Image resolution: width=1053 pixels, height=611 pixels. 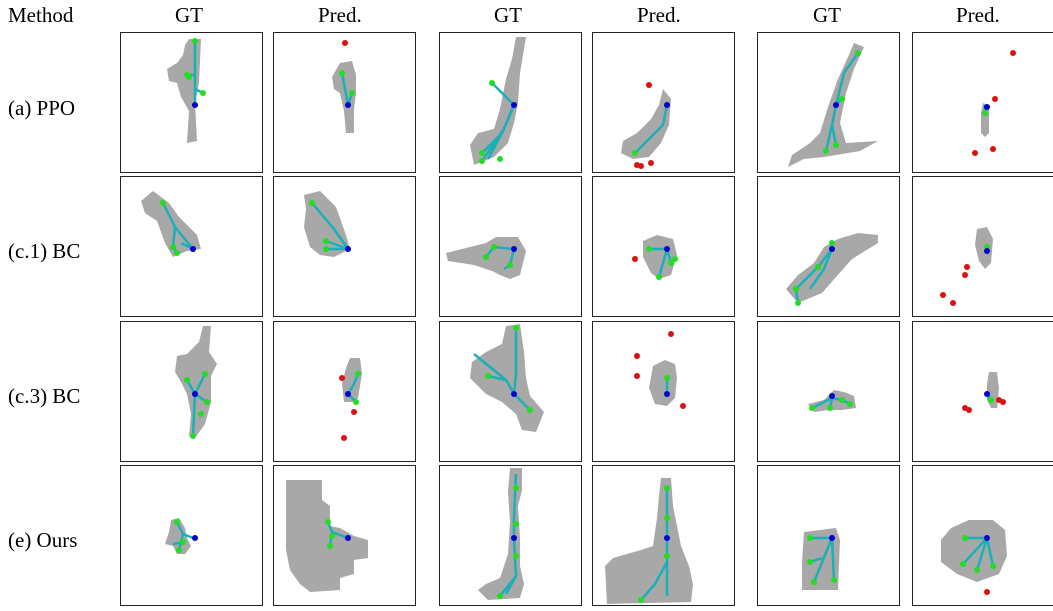 What do you see at coordinates (42, 108) in the screenshot?
I see `row-label-ppo: (a) PPO` at bounding box center [42, 108].